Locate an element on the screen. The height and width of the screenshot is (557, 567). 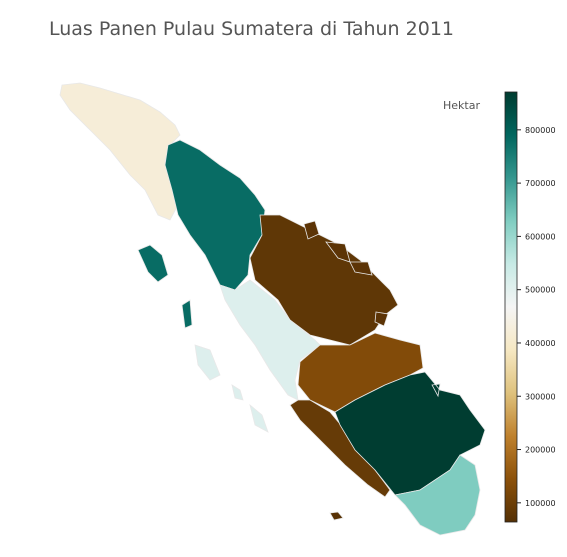
colorbar-tick-label: 500000 is located at coordinates (540, 290).